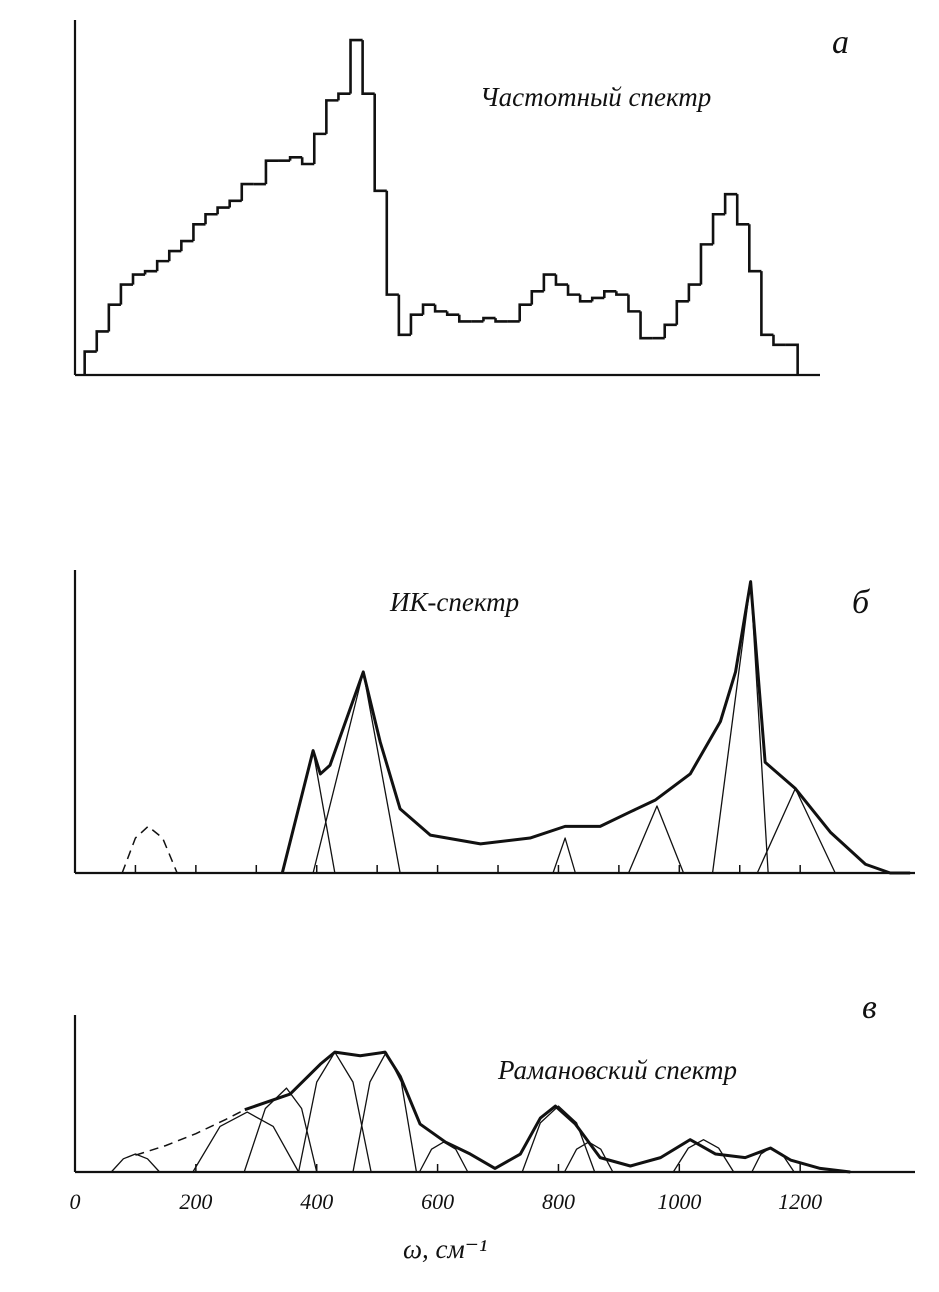 This screenshot has width=939, height=1292. Describe the element at coordinates (869, 1007) in the screenshot. I see `panel-label: в` at that location.